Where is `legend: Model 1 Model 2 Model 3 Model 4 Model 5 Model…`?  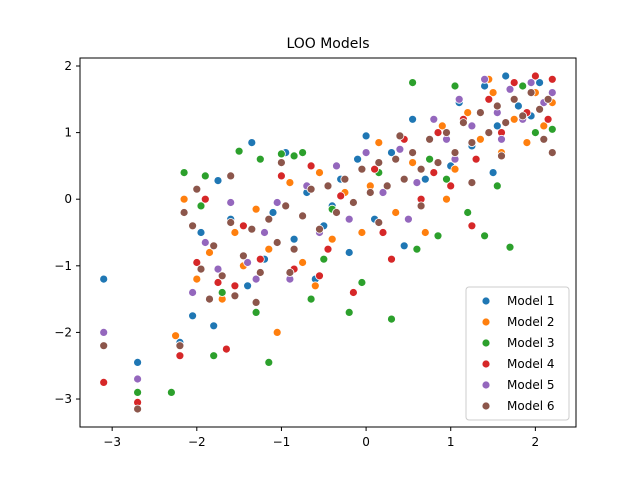 legend: Model 1 Model 2 Model 3 Model 4 Model 5 Model… is located at coordinates (517, 353).